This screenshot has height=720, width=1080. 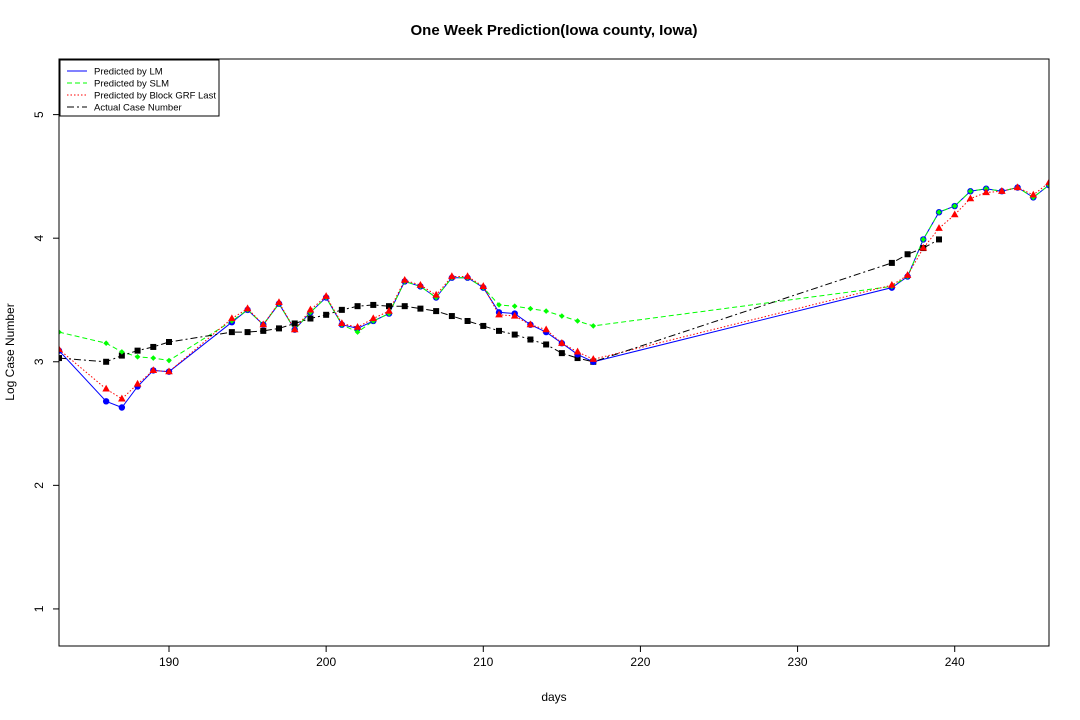 What do you see at coordinates (155, 96) in the screenshot?
I see `legend-label: Predicted by Block GRF Last` at bounding box center [155, 96].